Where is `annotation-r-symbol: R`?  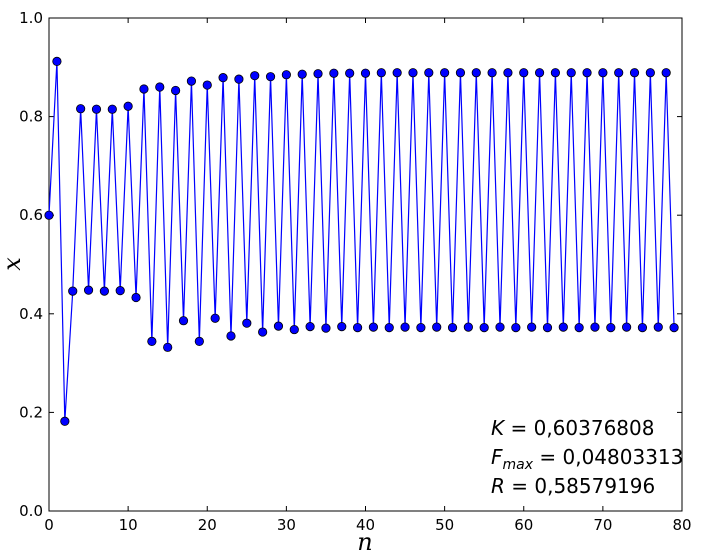
annotation-r-symbol: R is located at coordinates (498, 486).